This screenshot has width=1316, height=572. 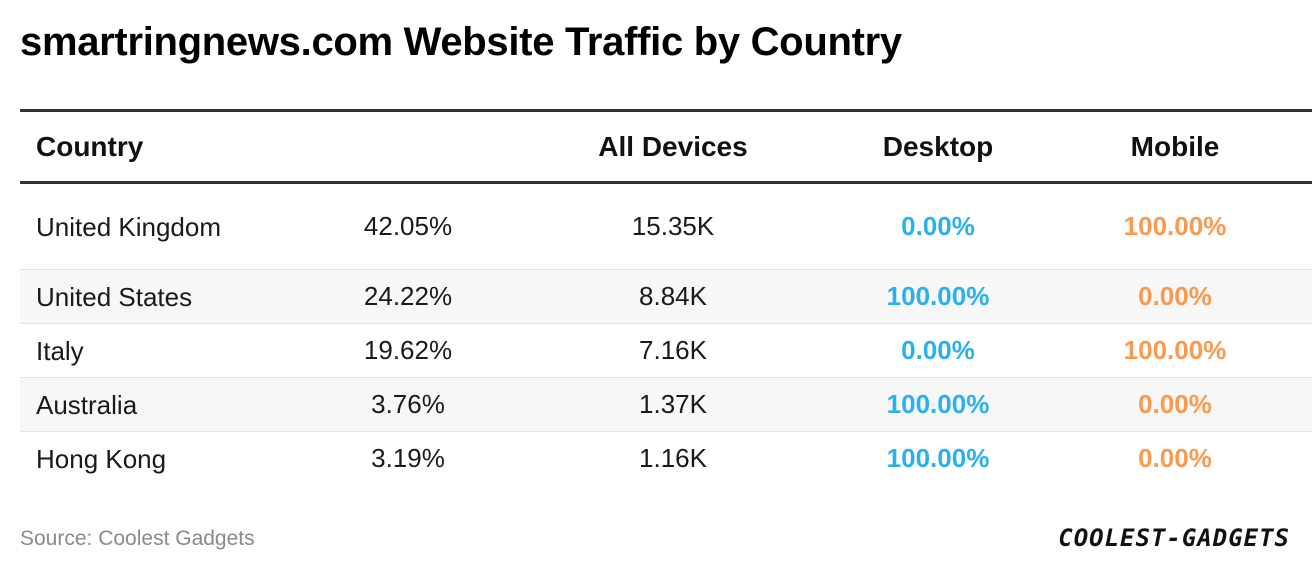 I want to click on header-desktop: Desktop, so click(x=938, y=146).